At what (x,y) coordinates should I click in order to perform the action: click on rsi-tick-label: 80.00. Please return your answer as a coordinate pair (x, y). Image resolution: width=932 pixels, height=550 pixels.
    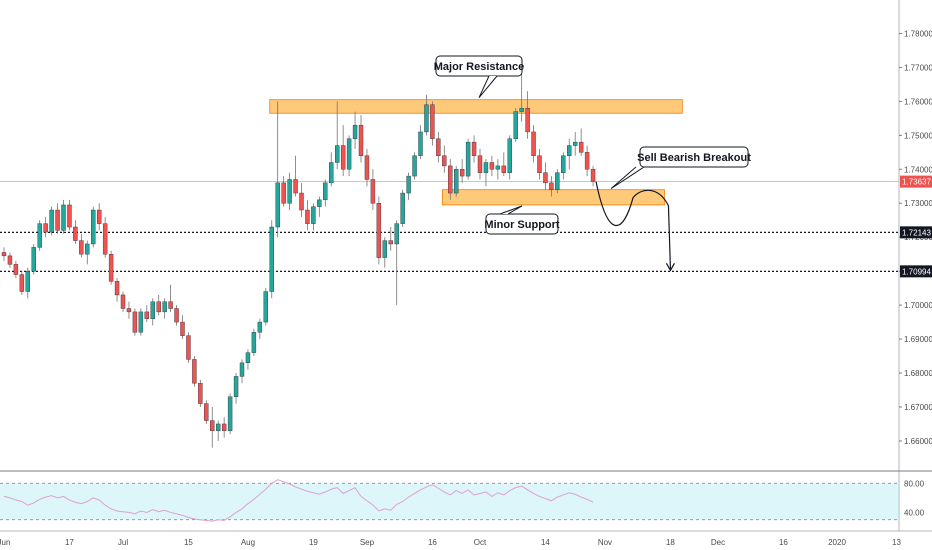
    Looking at the image, I should click on (914, 483).